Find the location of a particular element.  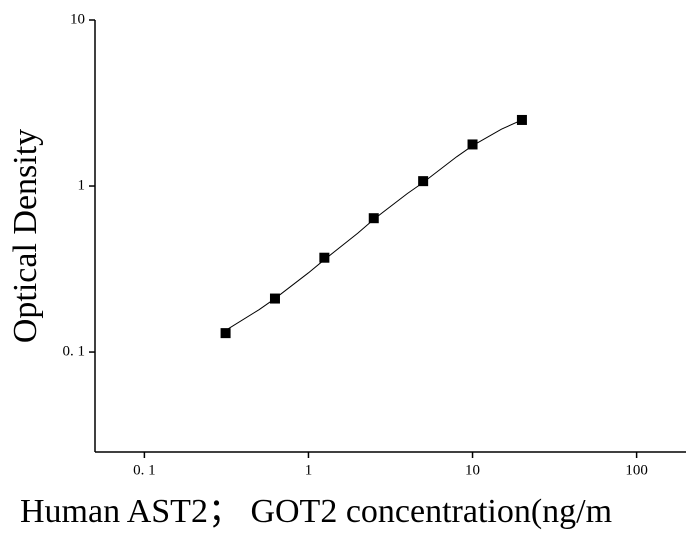

y-tick-label: 0. 1 is located at coordinates (74, 351).